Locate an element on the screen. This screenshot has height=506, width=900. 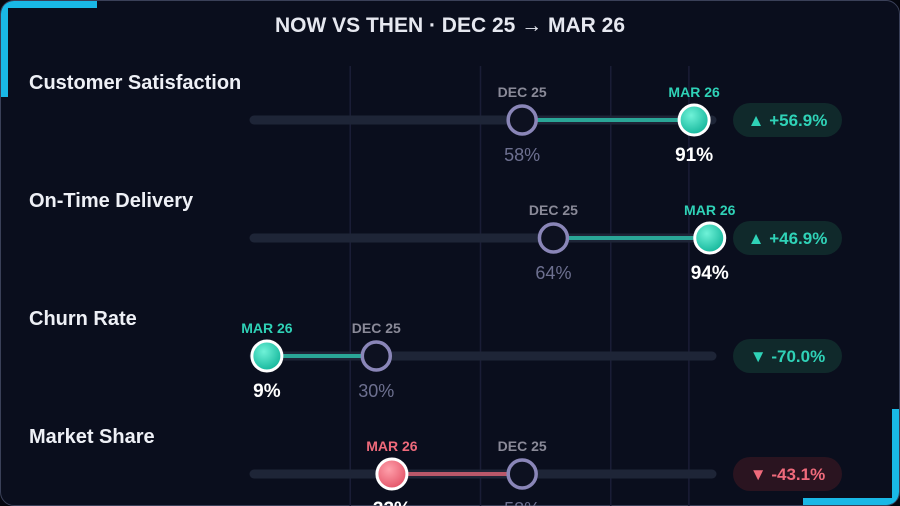
delta-label: ▼ -43.1% is located at coordinates (787, 474).